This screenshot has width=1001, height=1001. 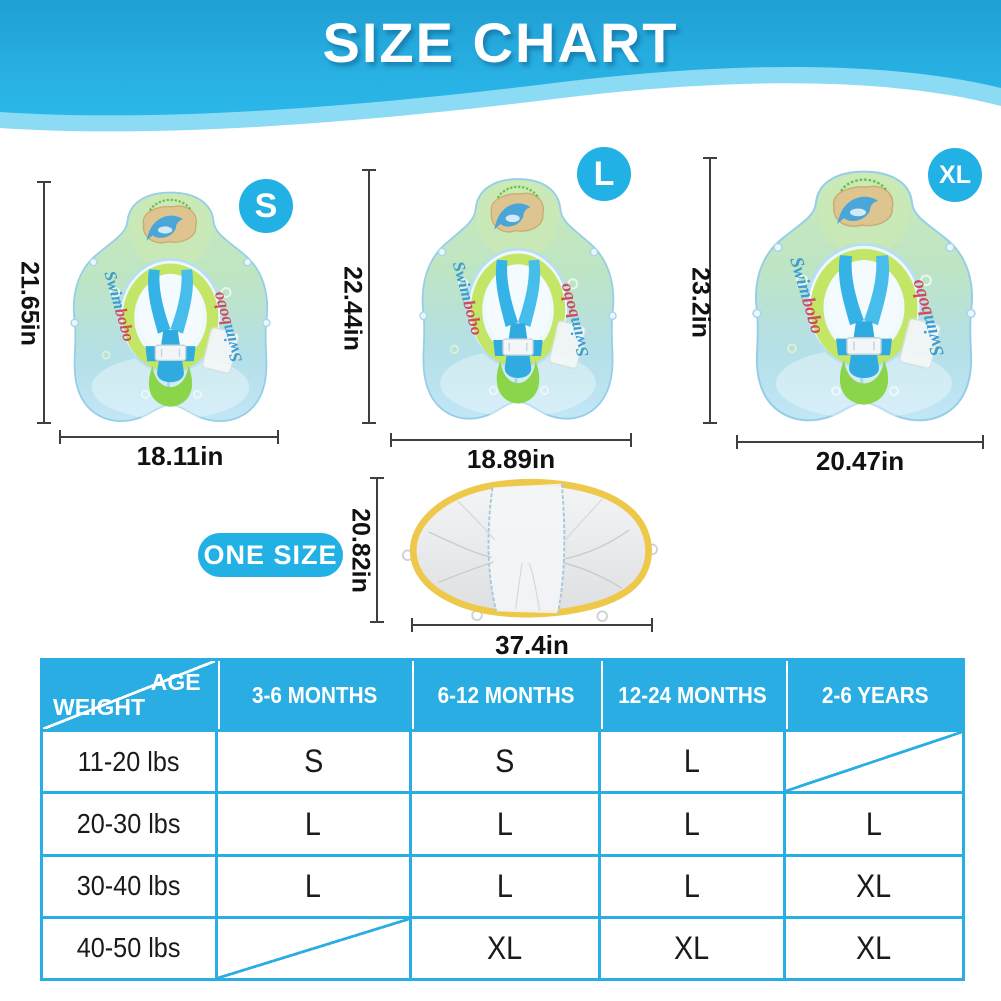 I want to click on age-axis-label: AGE, so click(x=175, y=682).